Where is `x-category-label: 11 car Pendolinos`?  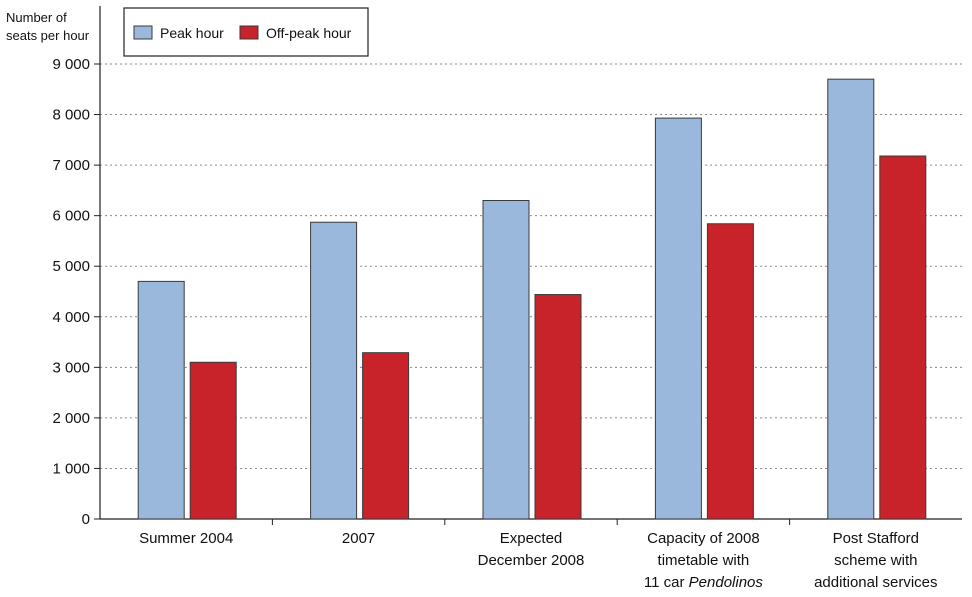 x-category-label: 11 car Pendolinos is located at coordinates (703, 582).